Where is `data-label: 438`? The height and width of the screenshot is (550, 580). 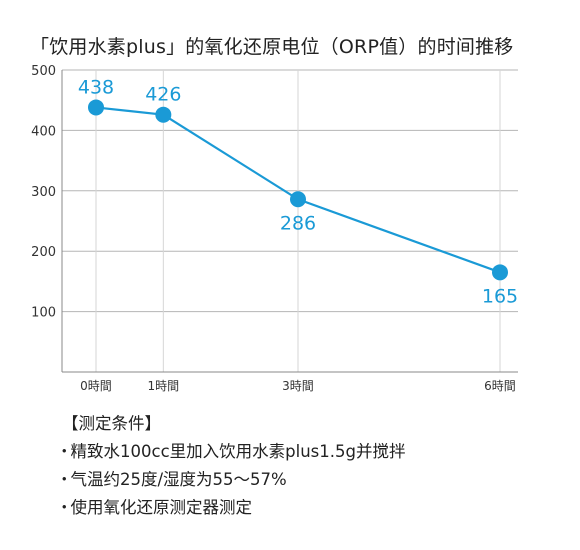
data-label: 438 is located at coordinates (96, 87).